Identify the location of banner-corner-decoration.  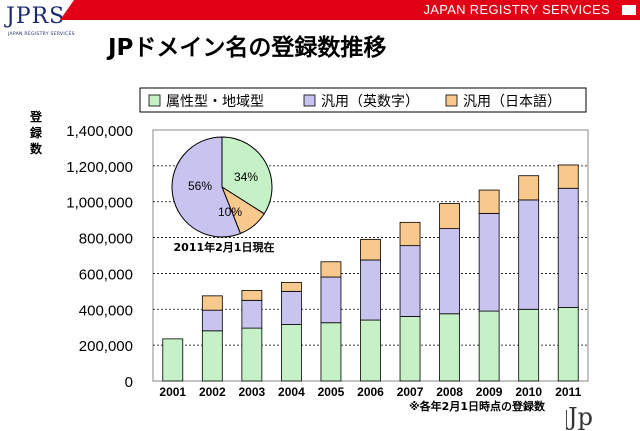
(629, 10).